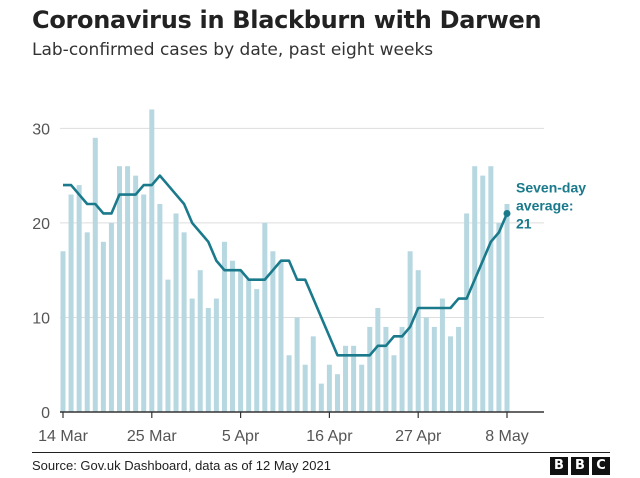 Image resolution: width=640 pixels, height=478 pixels. What do you see at coordinates (418, 436) in the screenshot?
I see `x-tick-label: 27 Apr` at bounding box center [418, 436].